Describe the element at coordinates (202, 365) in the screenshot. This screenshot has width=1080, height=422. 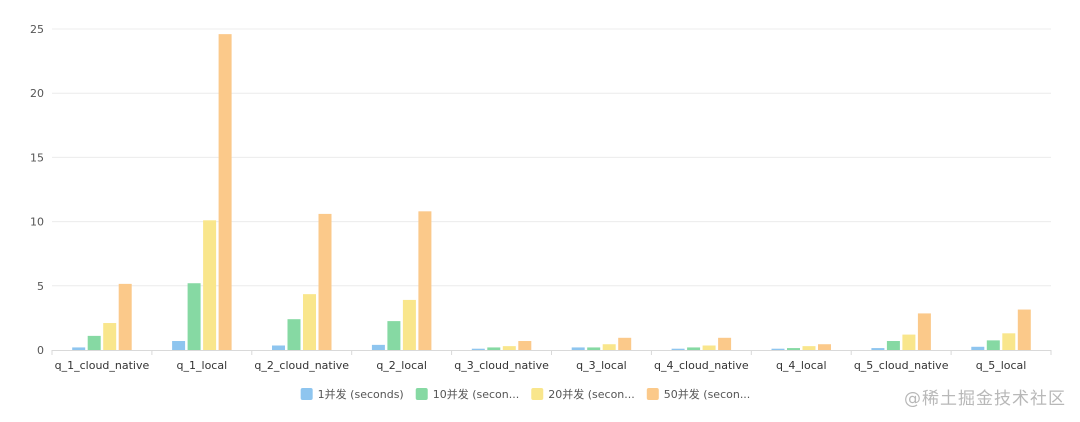
I see `x-tick-label: q_1_local` at that location.